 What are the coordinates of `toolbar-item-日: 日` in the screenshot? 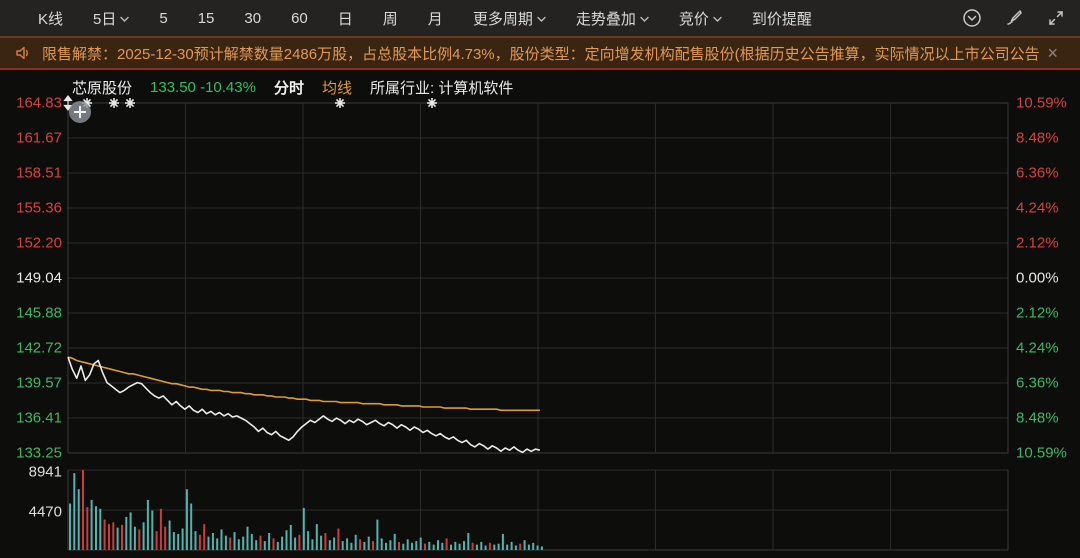 It's located at (345, 19).